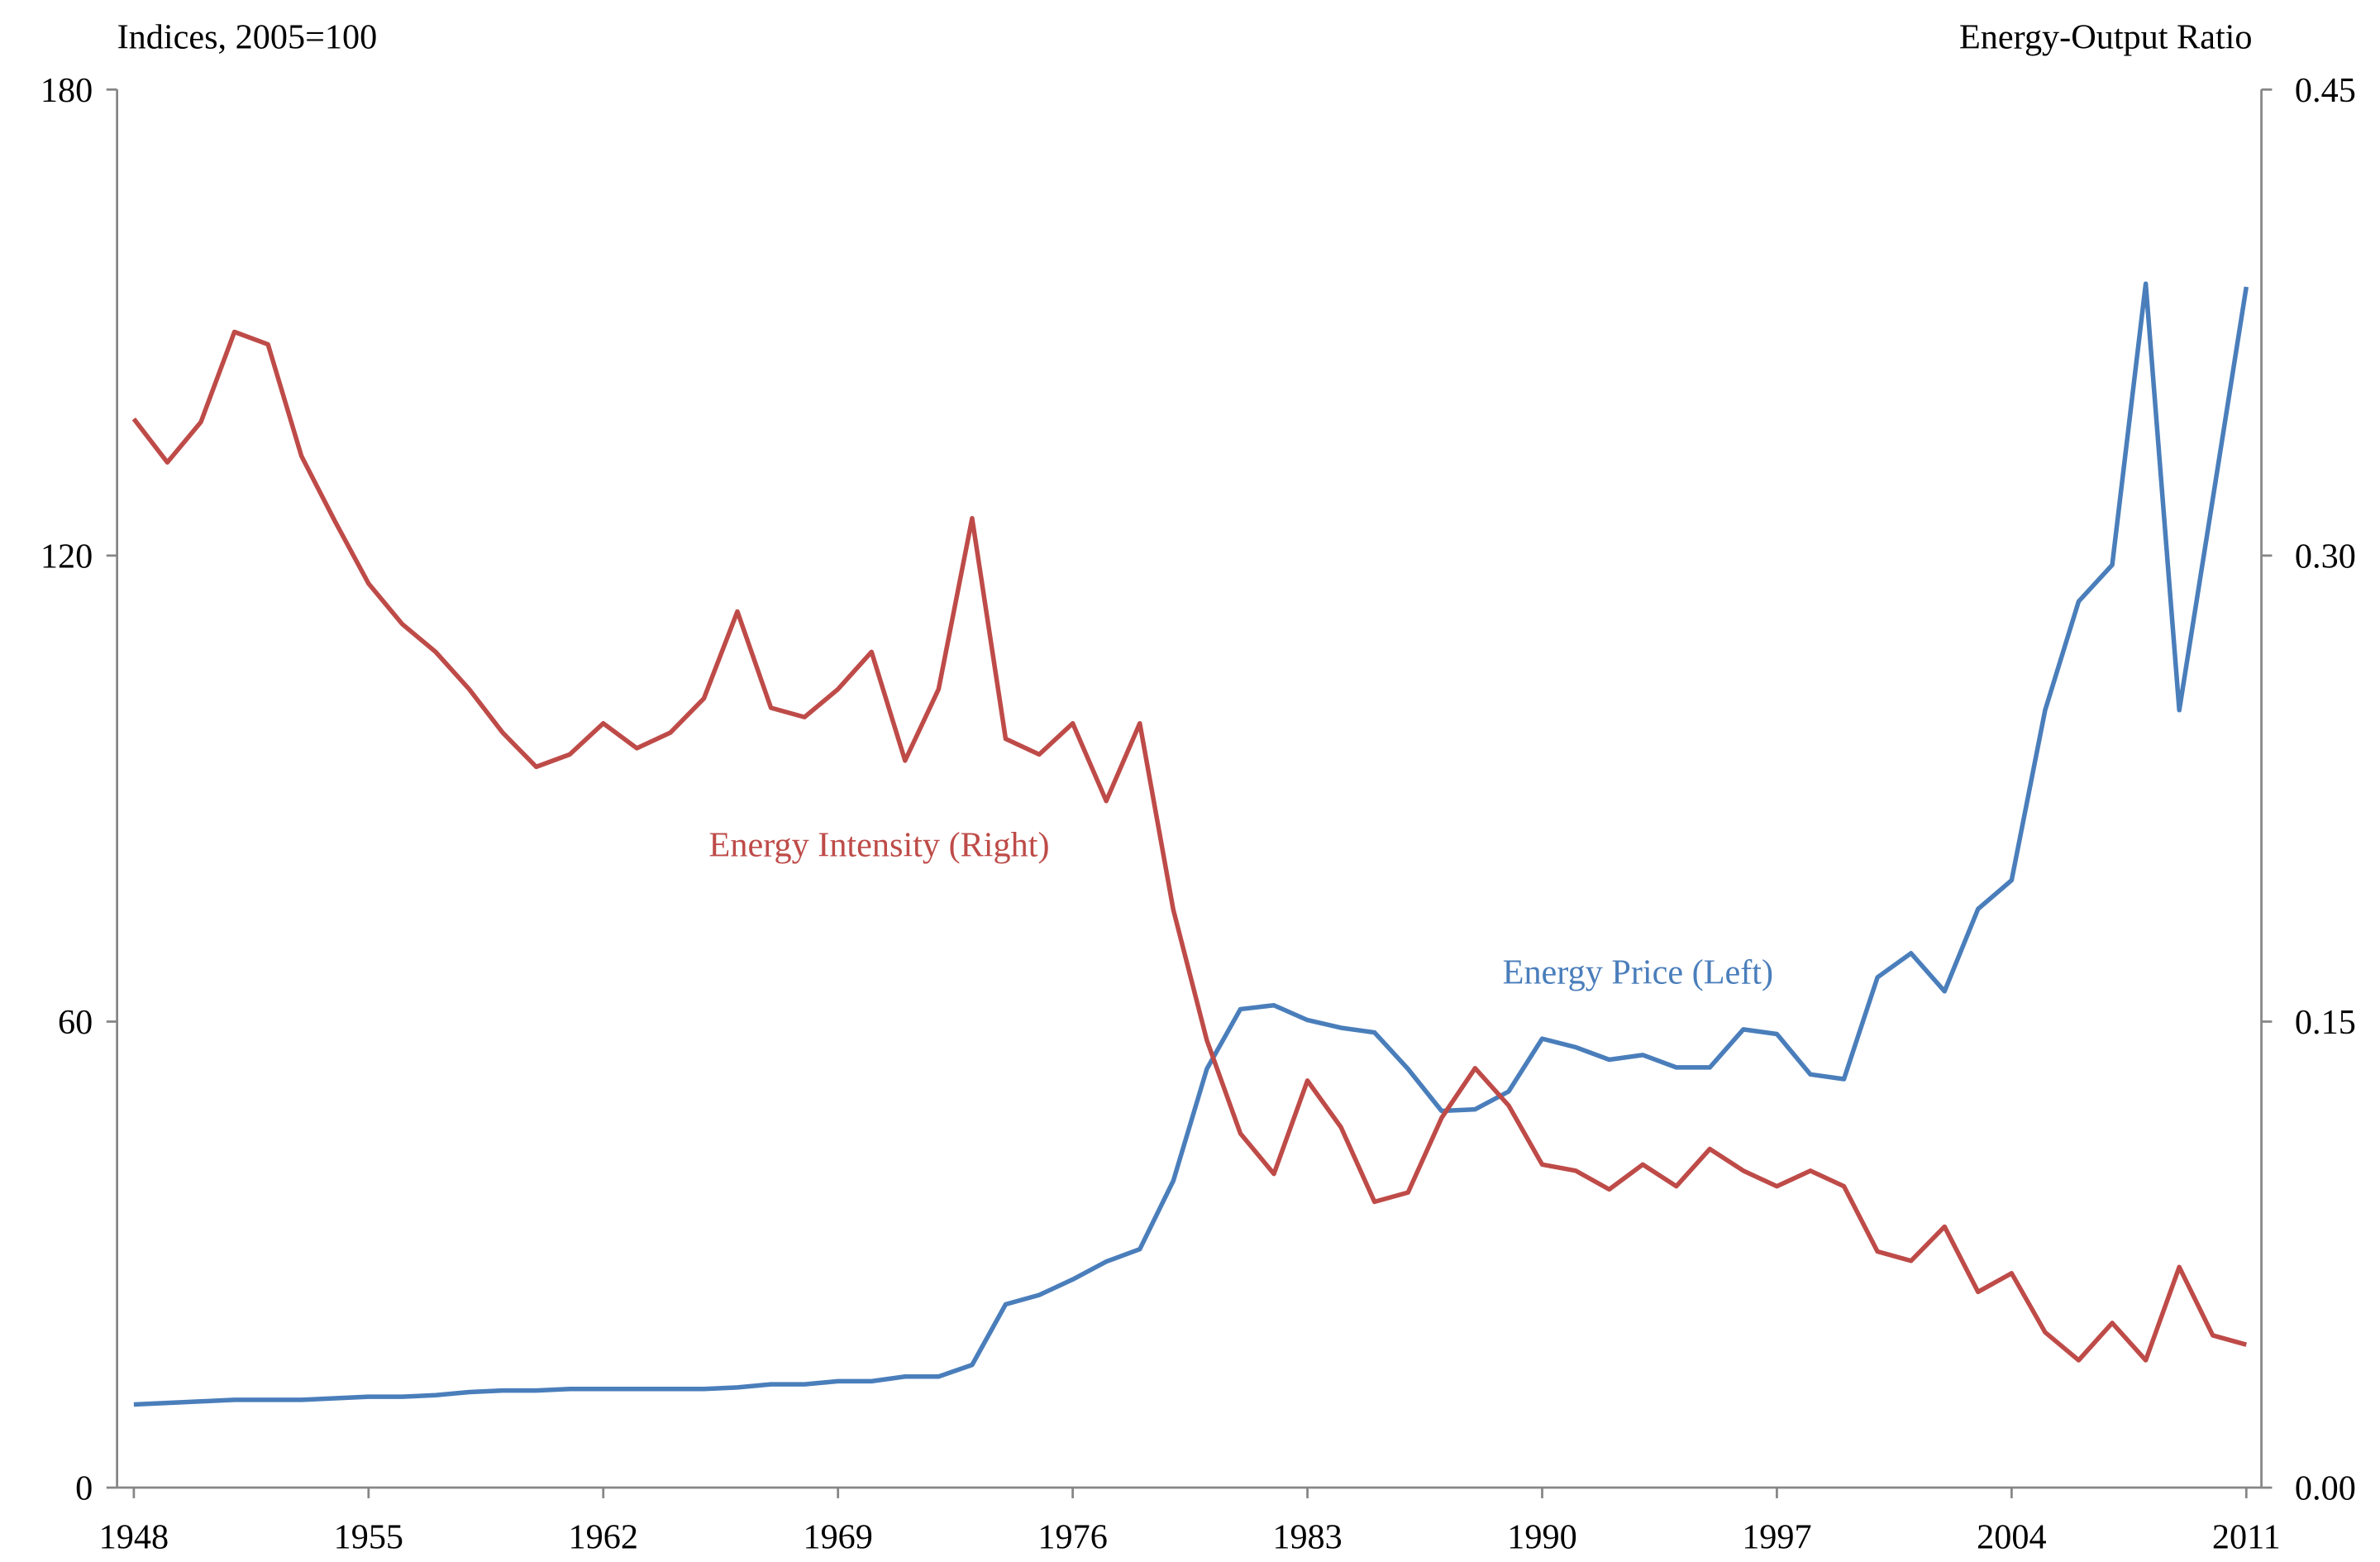  What do you see at coordinates (603, 1536) in the screenshot?
I see `x-tick-label: 1962` at bounding box center [603, 1536].